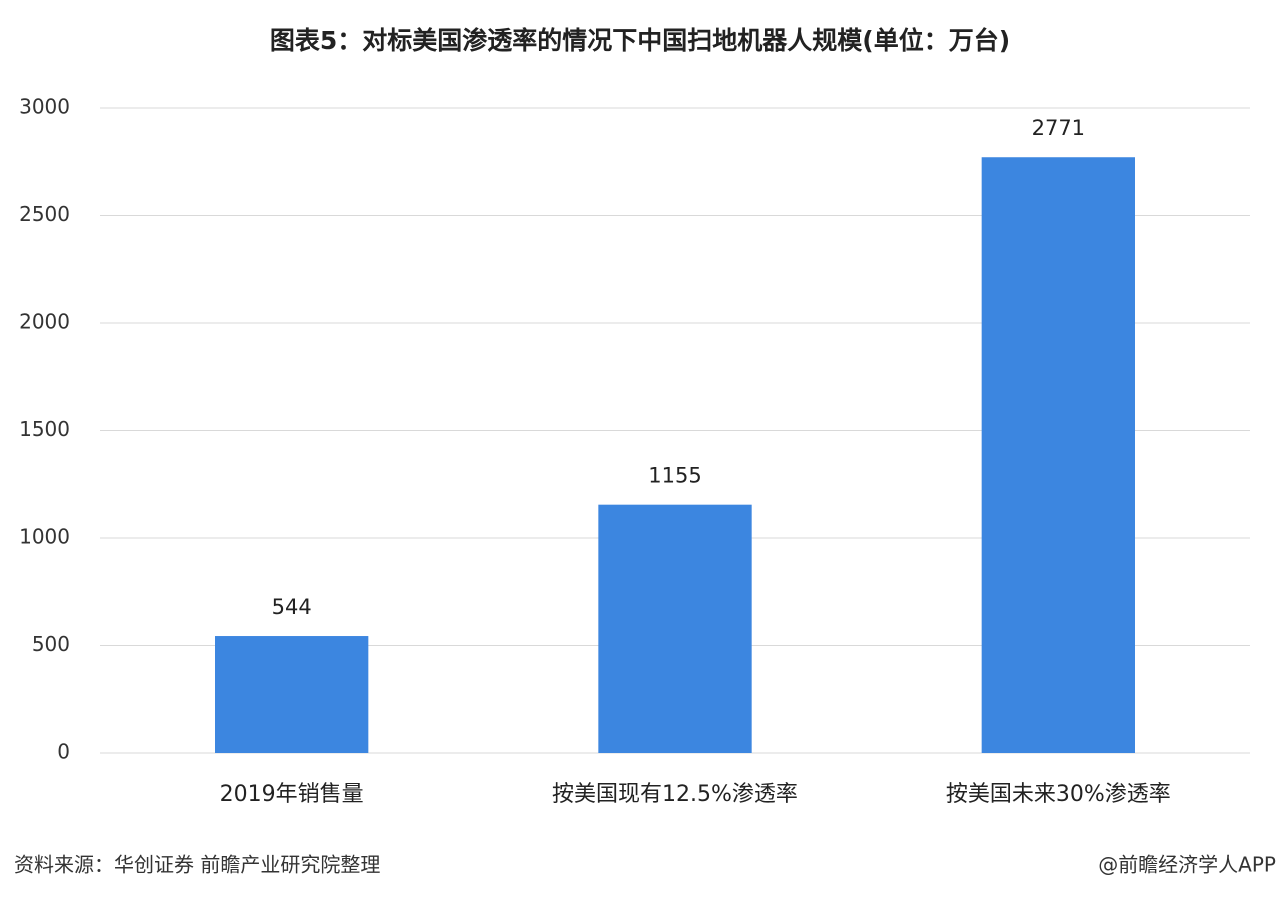 This screenshot has width=1280, height=912. What do you see at coordinates (1058, 794) in the screenshot?
I see `x-tick-label: 按美国未来30%渗透率` at bounding box center [1058, 794].